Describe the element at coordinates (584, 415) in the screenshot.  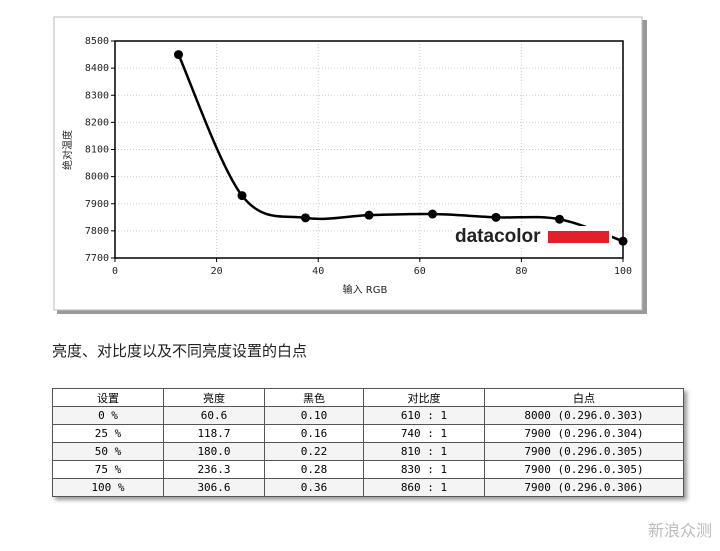
I see `table-cell: 8000 (0.296.0.303)` at that location.